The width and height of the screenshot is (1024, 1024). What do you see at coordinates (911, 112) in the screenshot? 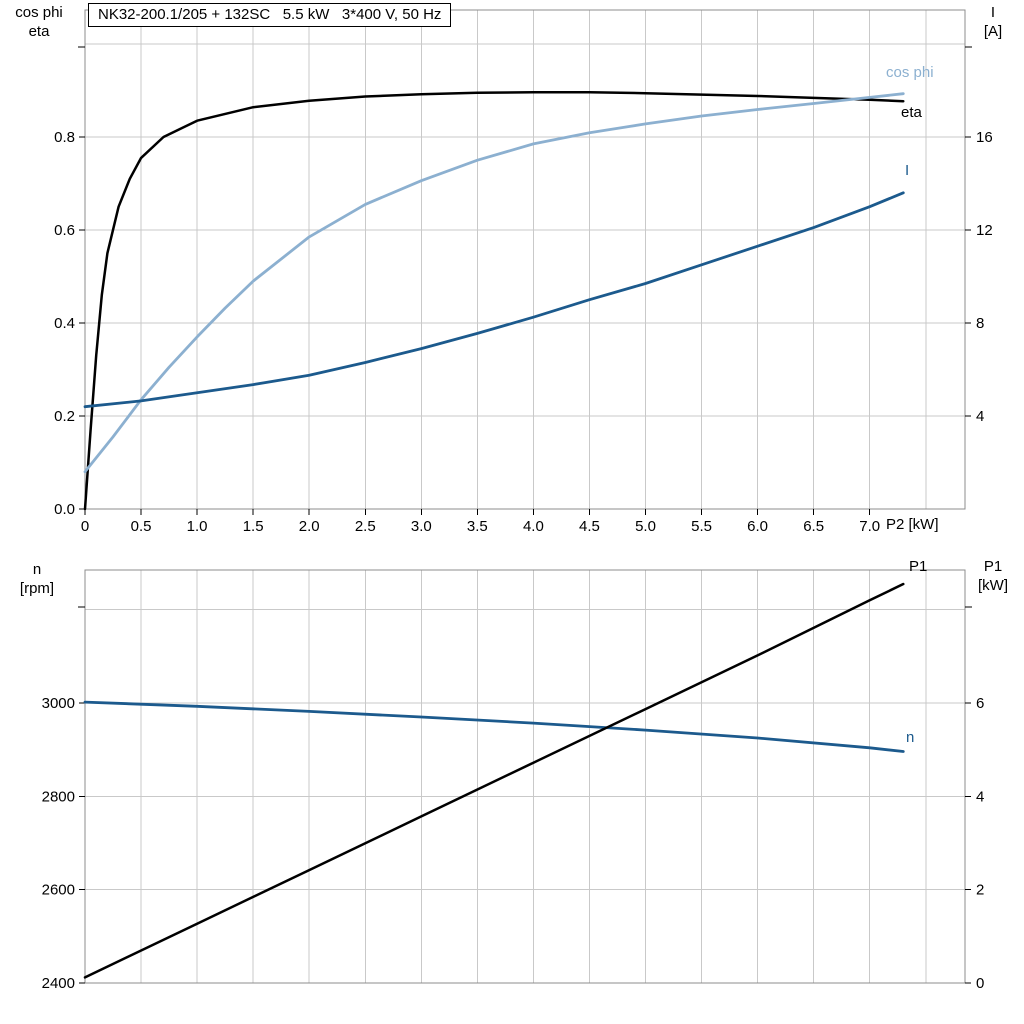
I see `curve-label-eta: eta` at bounding box center [911, 112].